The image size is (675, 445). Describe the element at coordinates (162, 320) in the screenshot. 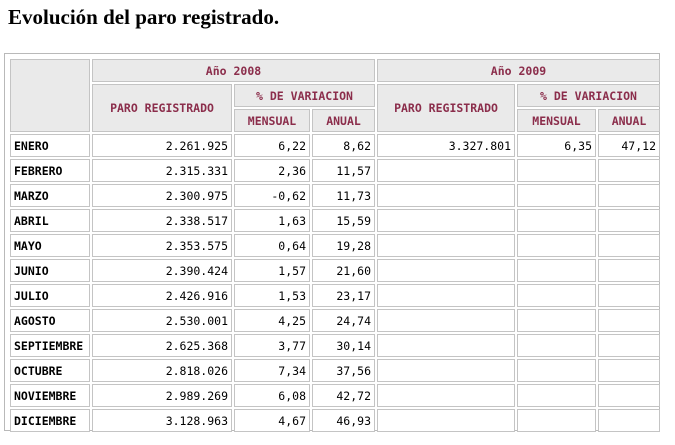

I see `paro-2008-cell: 2.530.001` at that location.